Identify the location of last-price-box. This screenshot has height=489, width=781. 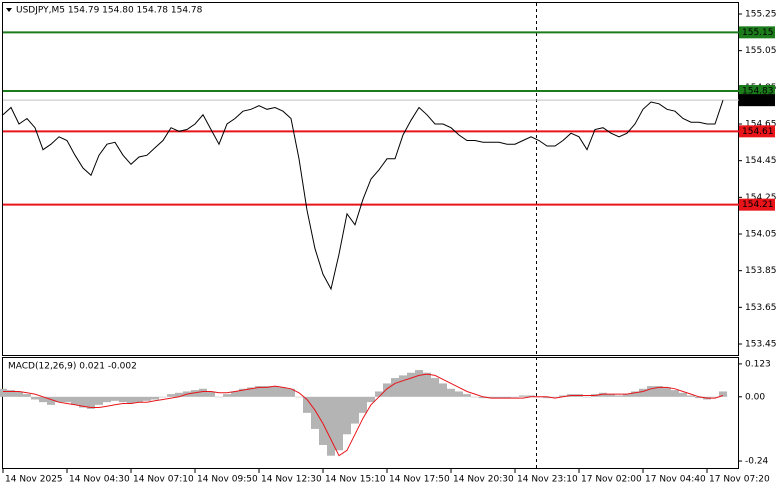
(757, 100).